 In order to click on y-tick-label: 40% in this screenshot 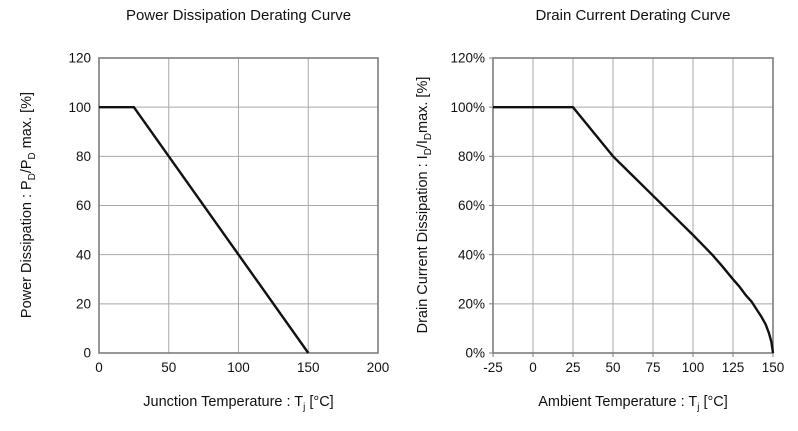, I will do `click(471, 254)`.